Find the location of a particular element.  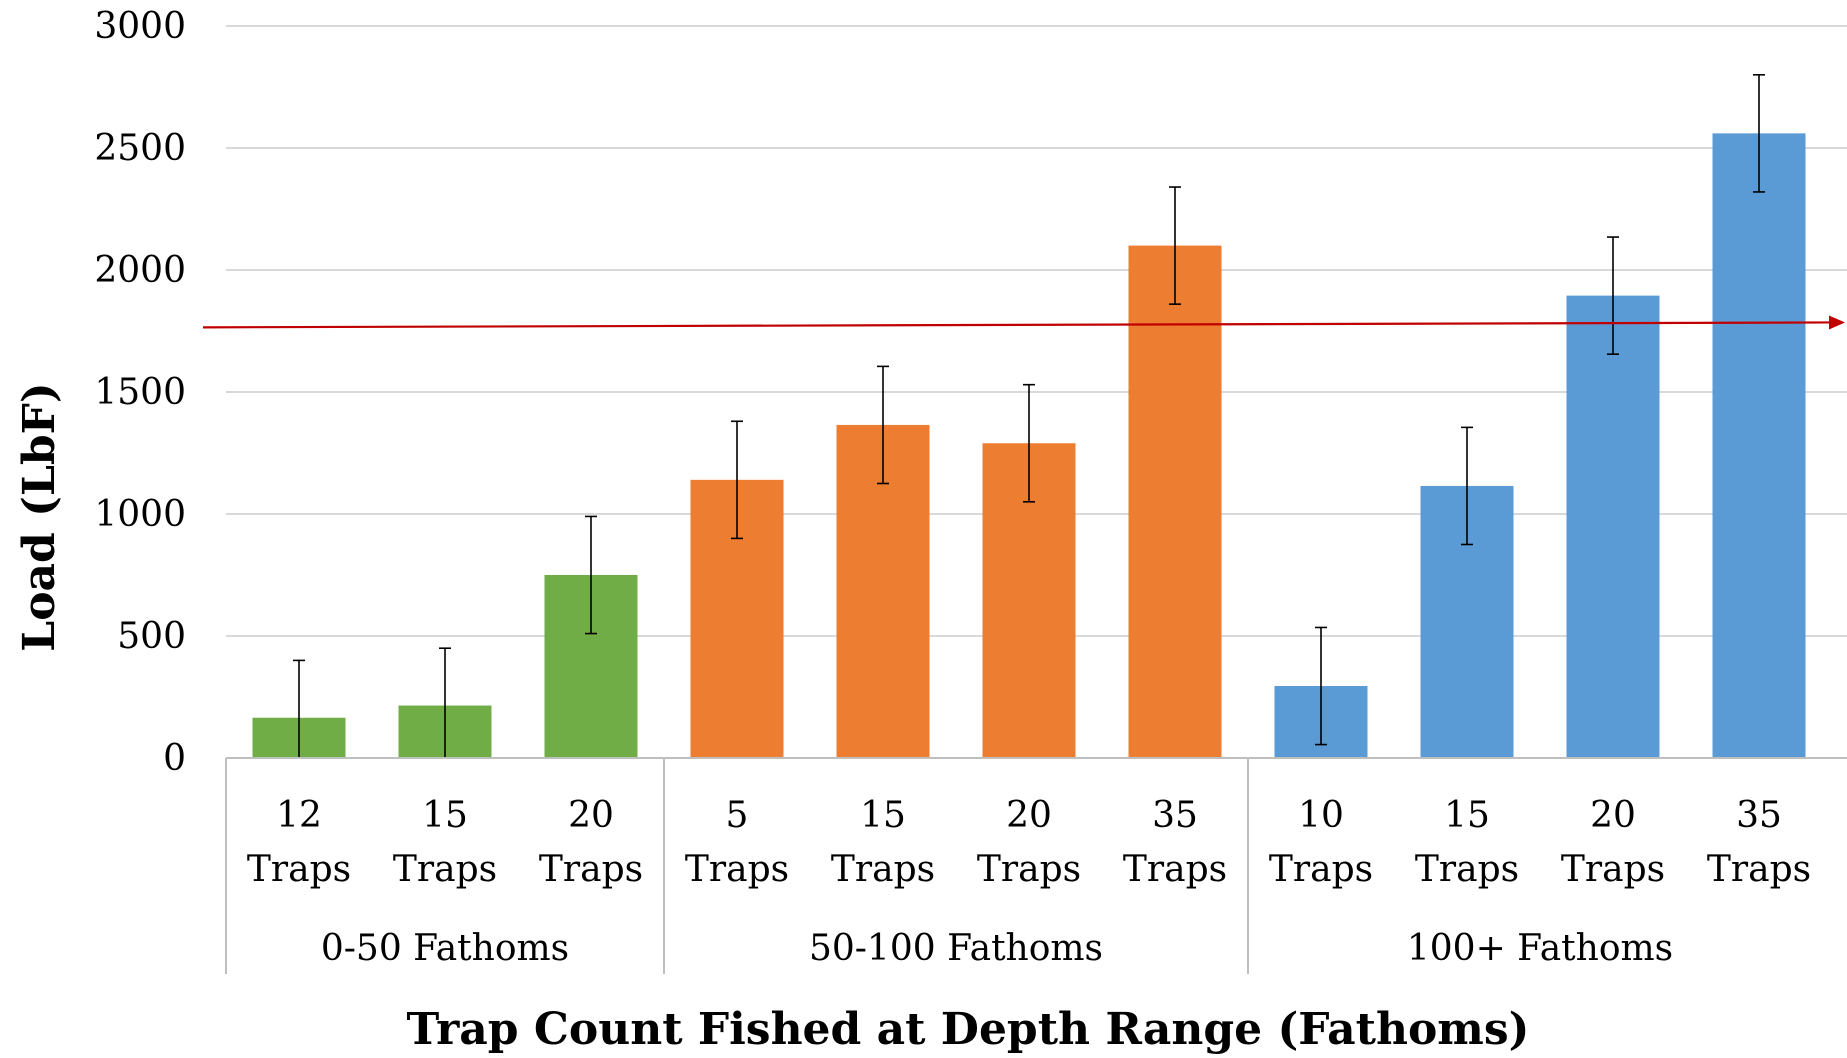

y-axis-tick-labels: 0 500 1000 1500 2000 2500 3000 is located at coordinates (140, 392).